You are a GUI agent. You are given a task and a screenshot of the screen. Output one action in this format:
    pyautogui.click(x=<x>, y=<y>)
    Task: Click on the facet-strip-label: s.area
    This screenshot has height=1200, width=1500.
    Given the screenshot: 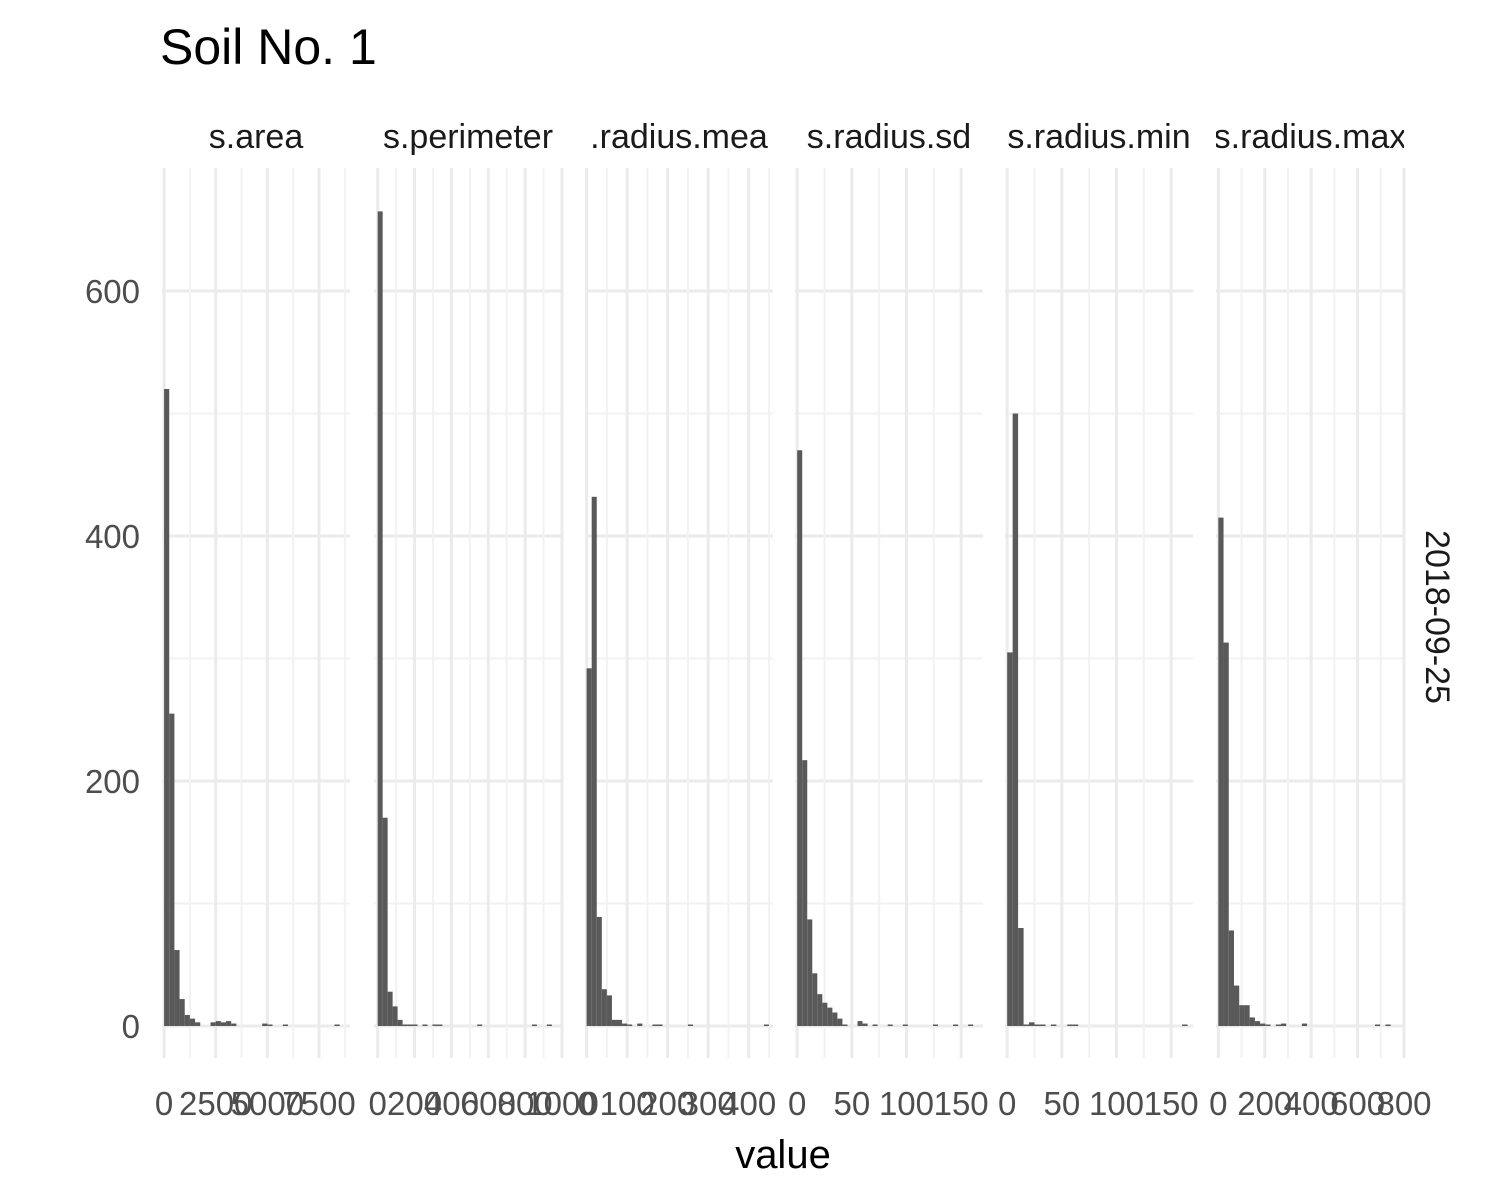 What is the action you would take?
    pyautogui.click(x=256, y=137)
    